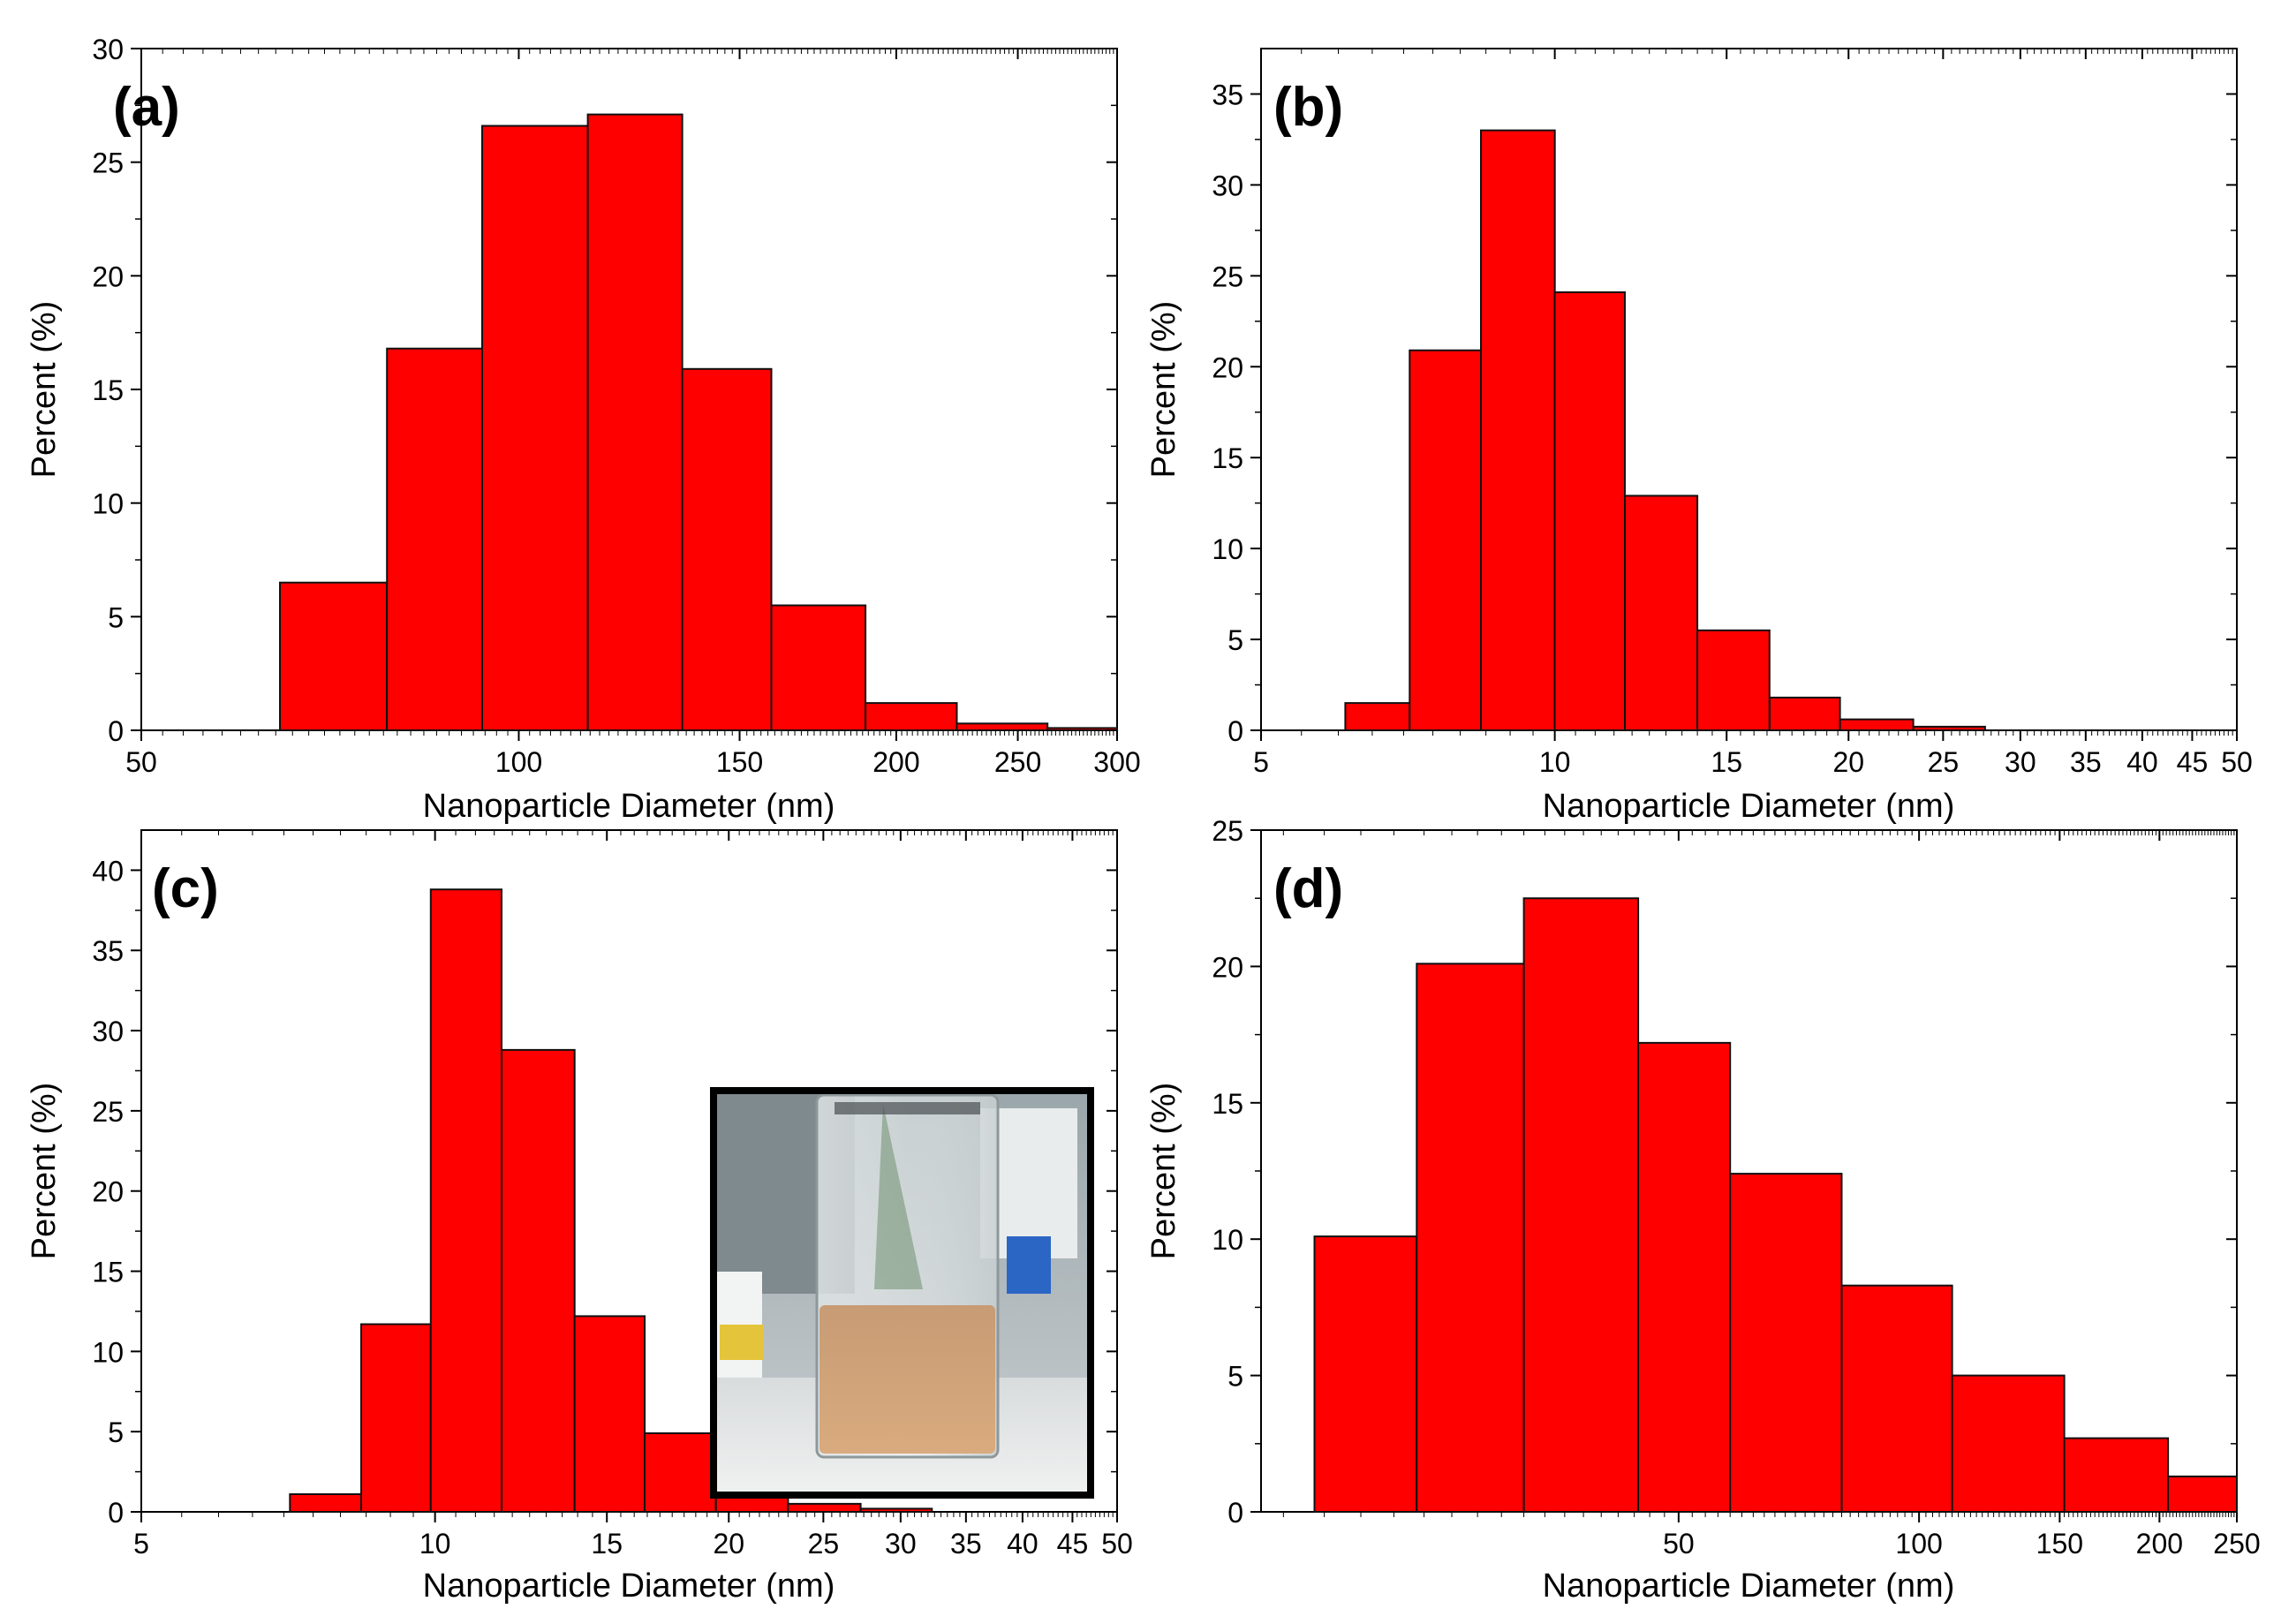  I want to click on panel-b-xtick-label-6: 35, so click(2086, 762).